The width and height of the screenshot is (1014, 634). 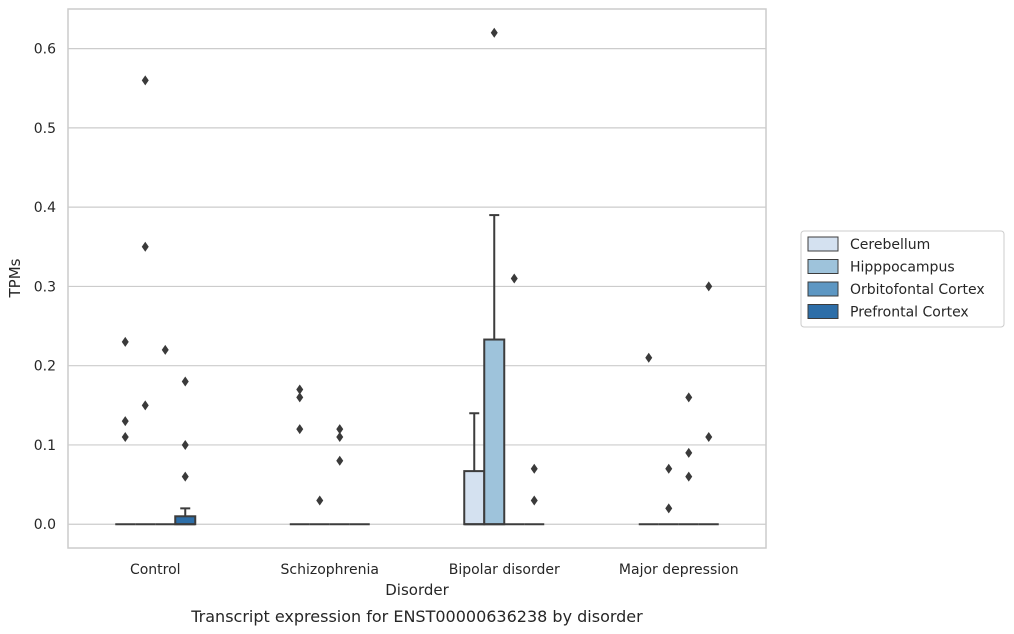 What do you see at coordinates (504, 570) in the screenshot?
I see `x-tick-label: Bipolar disorder` at bounding box center [504, 570].